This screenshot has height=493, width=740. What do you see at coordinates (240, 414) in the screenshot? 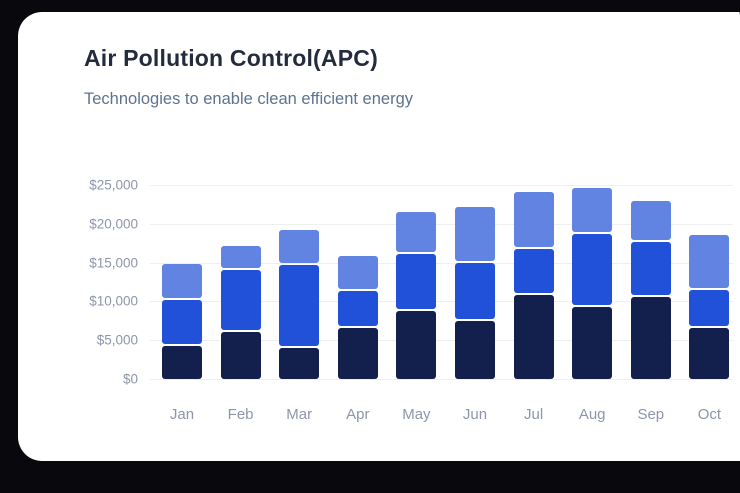
I see `x-axis-tick-label-feb: Feb` at bounding box center [240, 414].